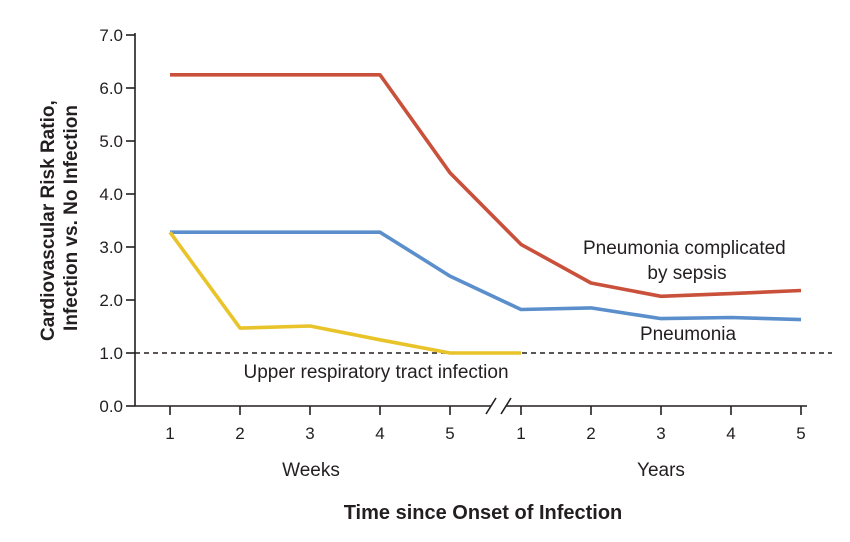 This screenshot has height=542, width=850. Describe the element at coordinates (111, 406) in the screenshot. I see `y-tick-label: 0.0` at that location.